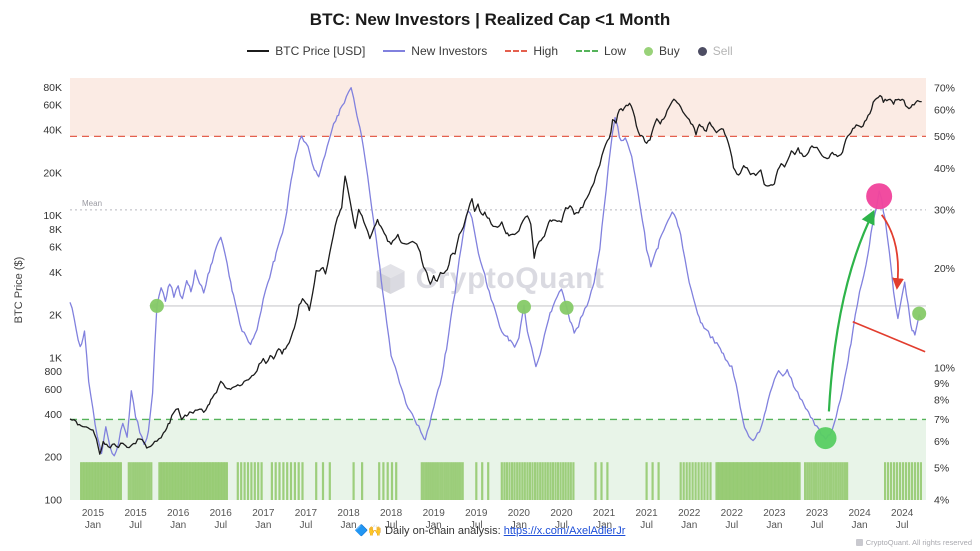 This screenshot has width=980, height=551. I want to click on copyright-text: CryptoQuant. All rights reserved, so click(918, 542).